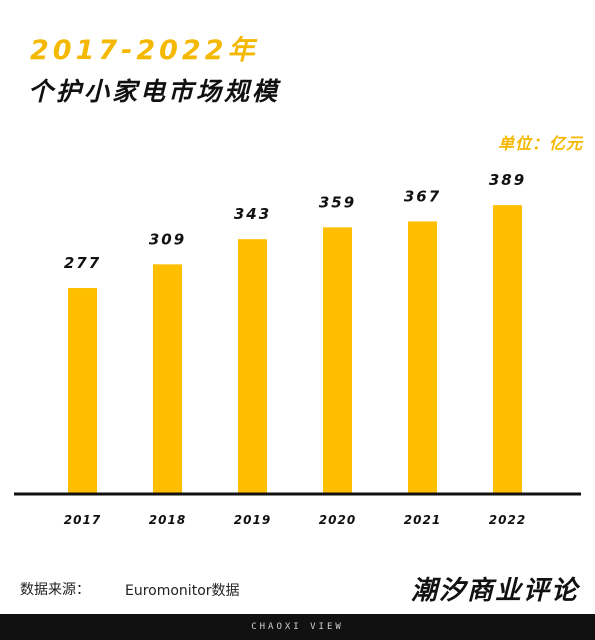 This screenshot has width=595, height=640. Describe the element at coordinates (82, 520) in the screenshot. I see `x-tick-2017: 2017` at that location.